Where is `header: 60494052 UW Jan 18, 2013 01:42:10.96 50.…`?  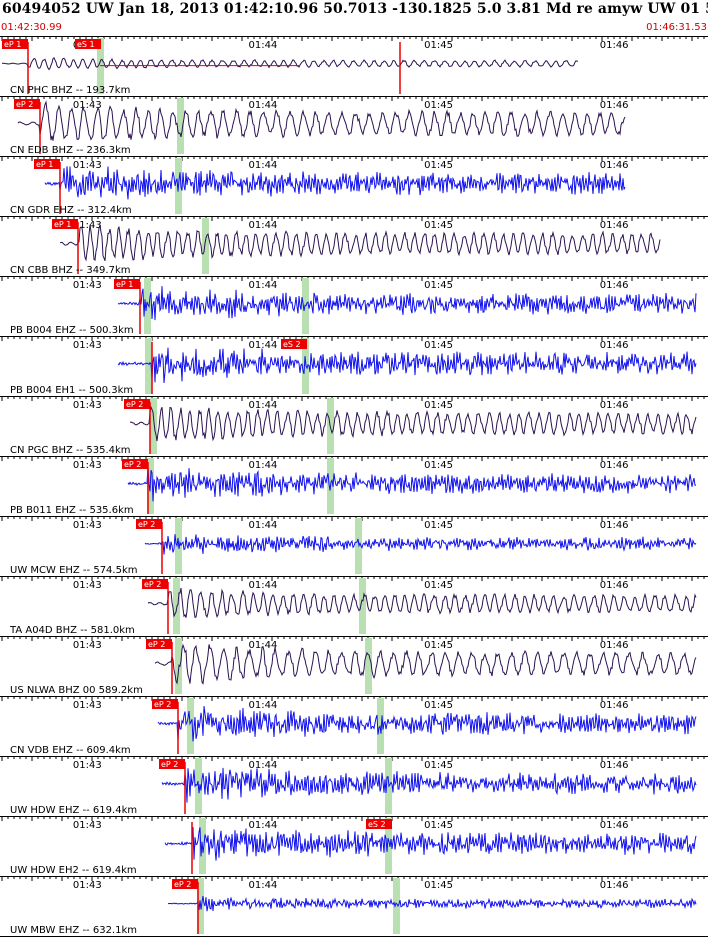 header: 60494052 UW Jan 18, 2013 01:42:10.96 50.… is located at coordinates (354, 18).